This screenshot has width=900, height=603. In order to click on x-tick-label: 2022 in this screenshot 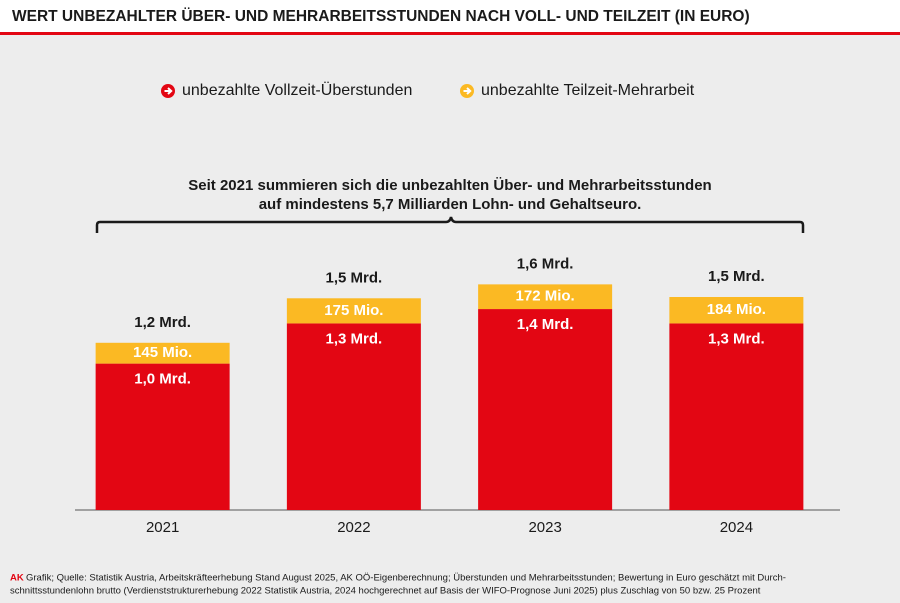, I will do `click(353, 527)`.